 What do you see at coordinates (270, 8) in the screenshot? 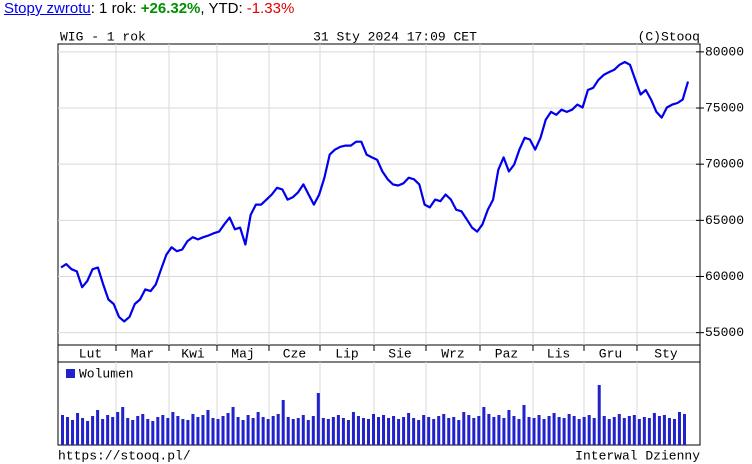
I see `value-ytd: -1.33%` at bounding box center [270, 8].